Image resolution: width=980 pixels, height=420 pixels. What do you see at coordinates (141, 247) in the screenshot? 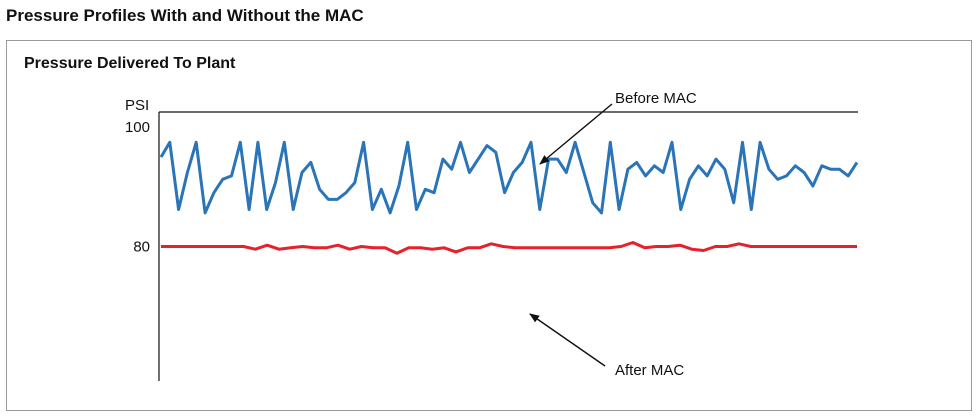
I see `y-tick-label-80: 80` at bounding box center [141, 247].